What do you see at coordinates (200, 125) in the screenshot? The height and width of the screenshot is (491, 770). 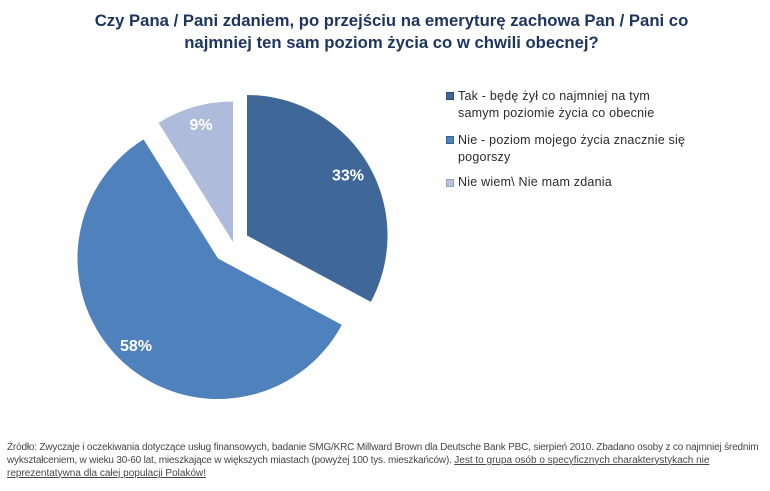 I see `svg-text: 9%` at bounding box center [200, 125].